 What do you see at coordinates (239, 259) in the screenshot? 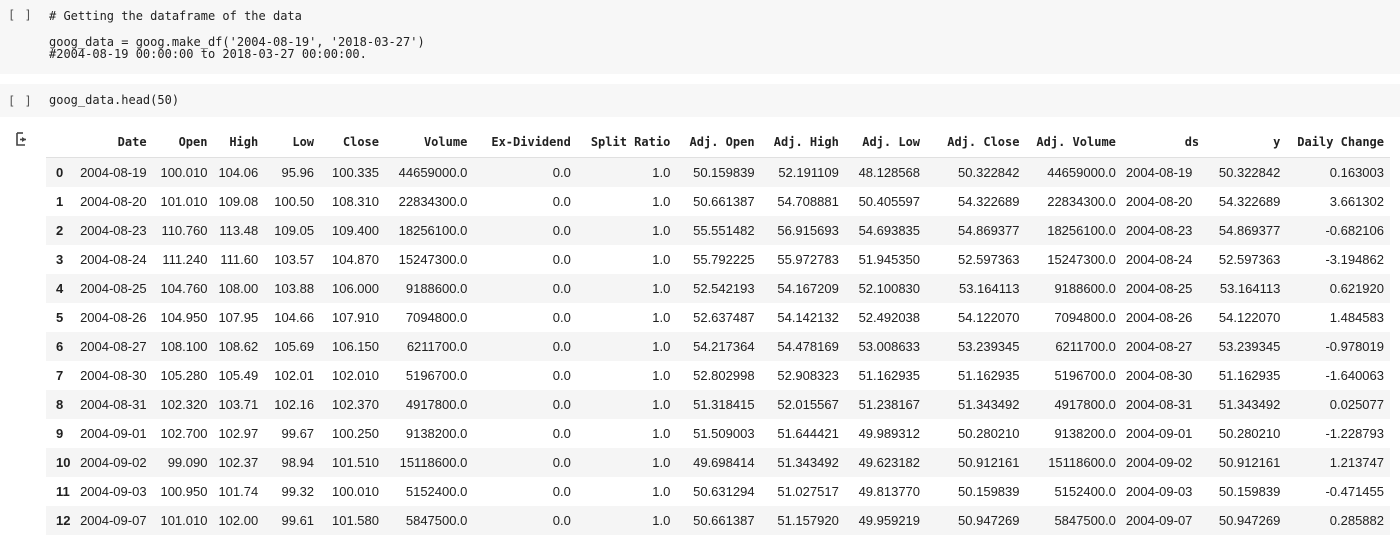
I see `table-cell: 111.60` at bounding box center [239, 259].